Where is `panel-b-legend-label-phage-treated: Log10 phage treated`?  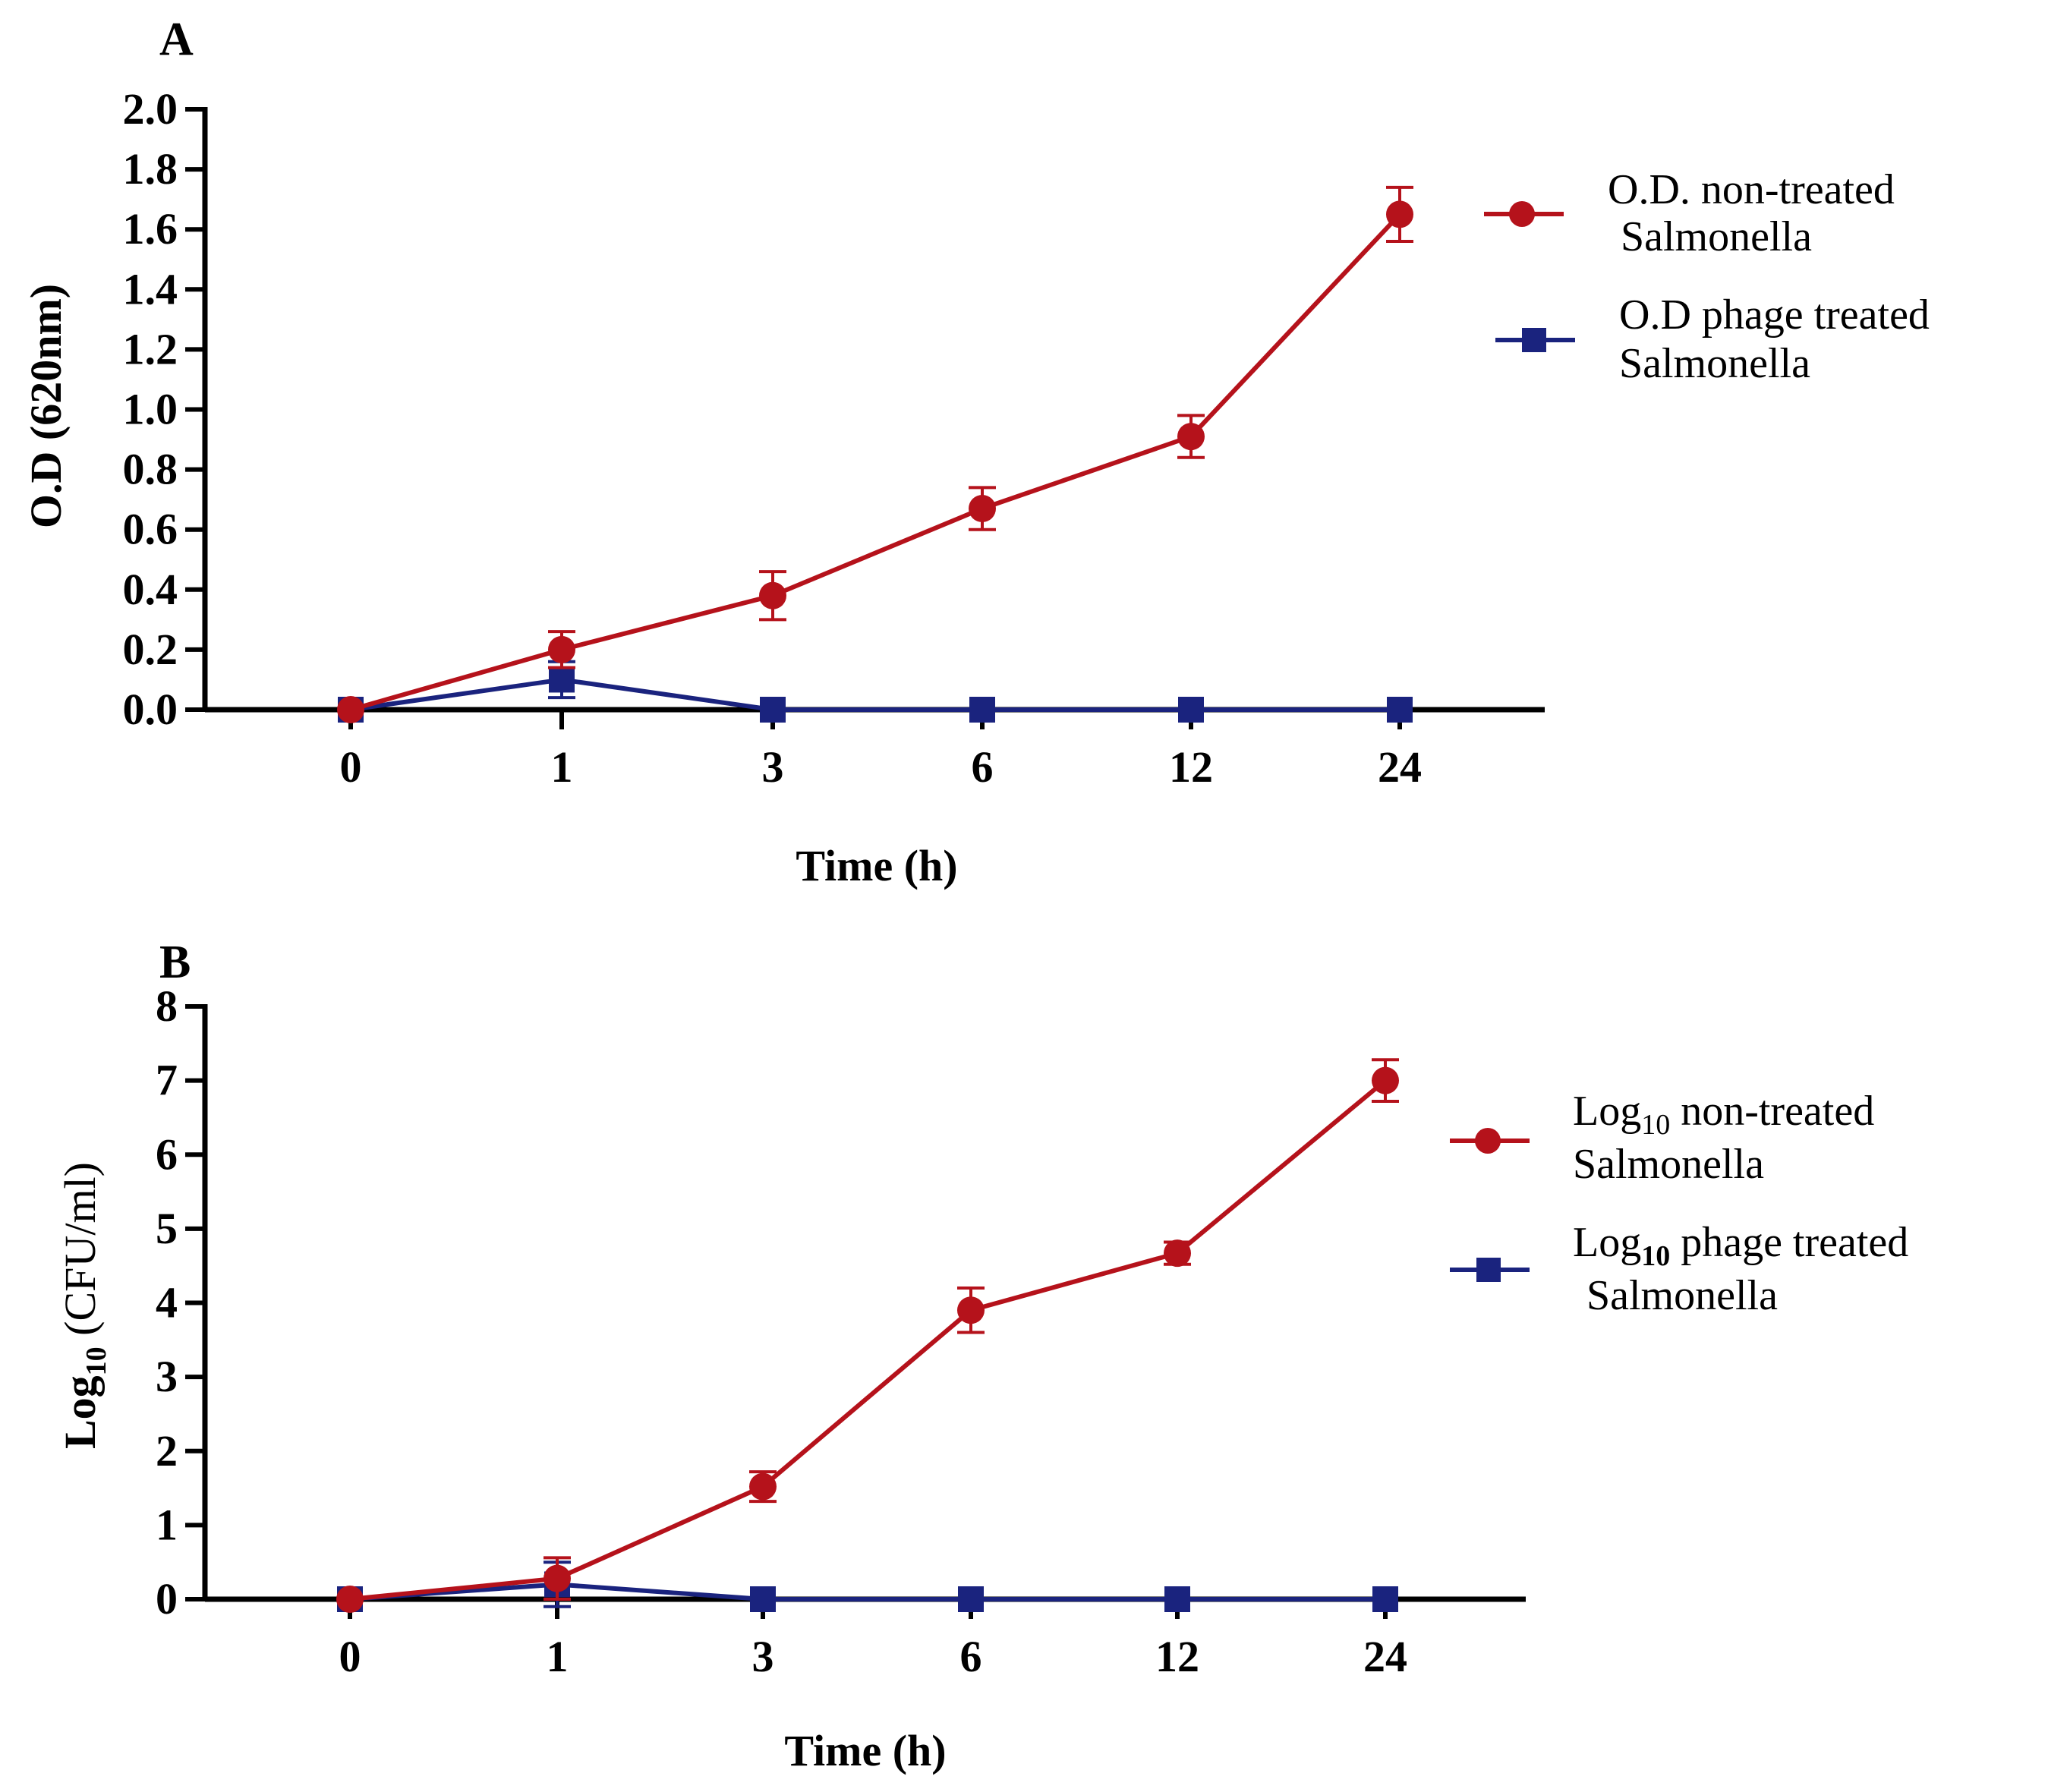
panel-b-legend-label-phage-treated: Log10 phage treated is located at coordinates (1740, 1245).